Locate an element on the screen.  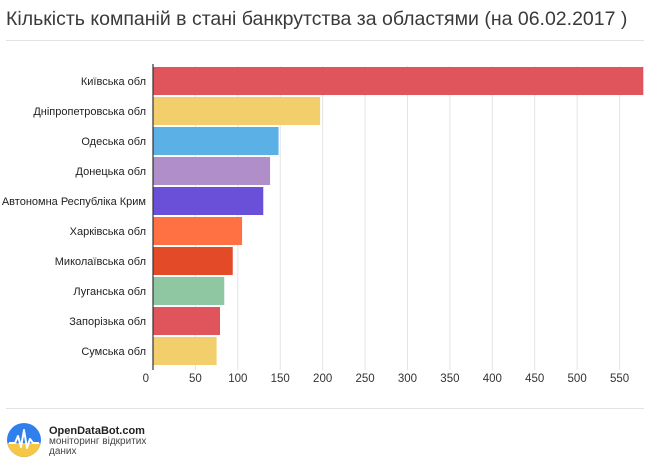
category-label: Луганська обл is located at coordinates (109, 292).